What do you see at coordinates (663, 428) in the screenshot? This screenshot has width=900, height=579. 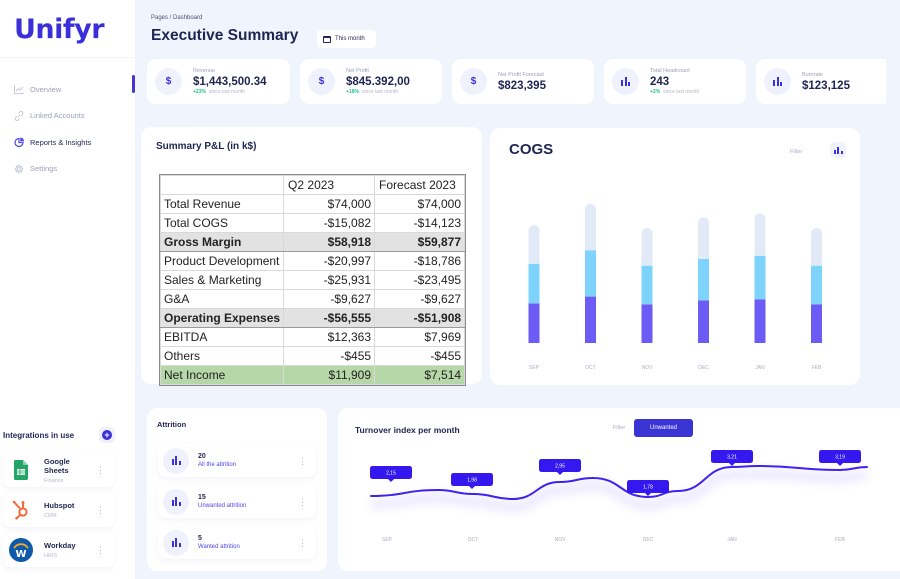 I see `unwanted-filter-button: Unwanted` at bounding box center [663, 428].